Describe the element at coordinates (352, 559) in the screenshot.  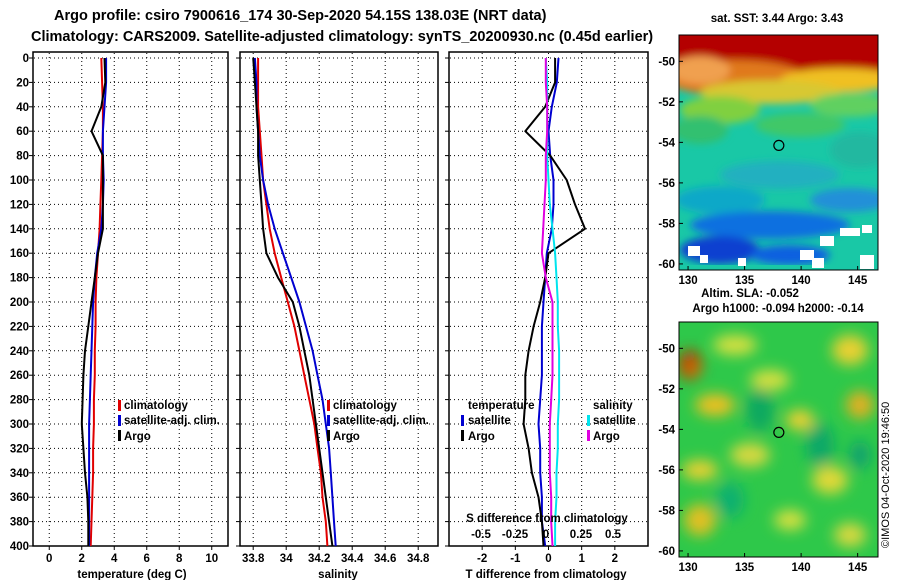
I see `salinity-x-tick-label: 34.4` at that location.